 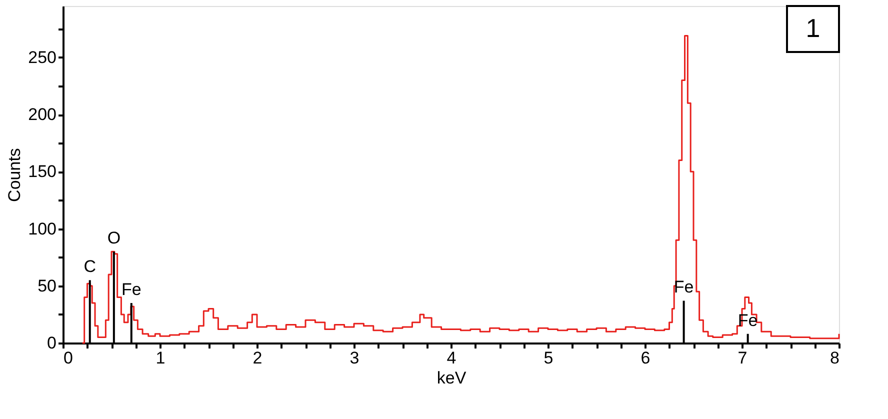 What do you see at coordinates (451, 358) in the screenshot?
I see `x-tick-label: 4` at bounding box center [451, 358].